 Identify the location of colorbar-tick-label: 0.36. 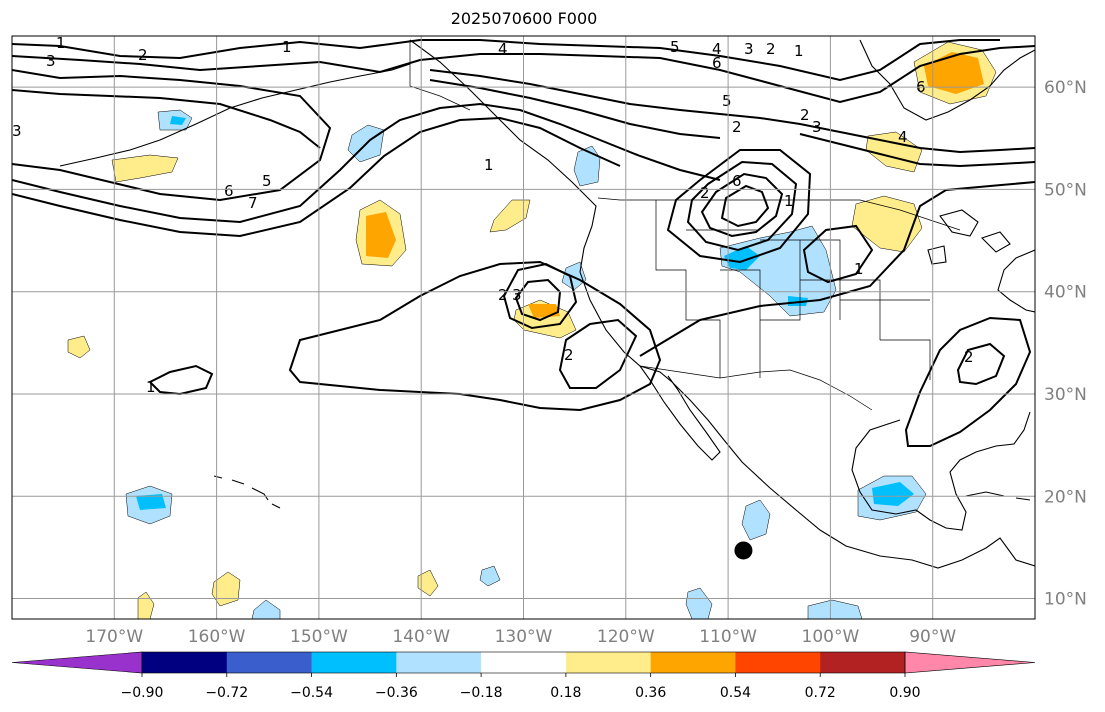
(650, 693).